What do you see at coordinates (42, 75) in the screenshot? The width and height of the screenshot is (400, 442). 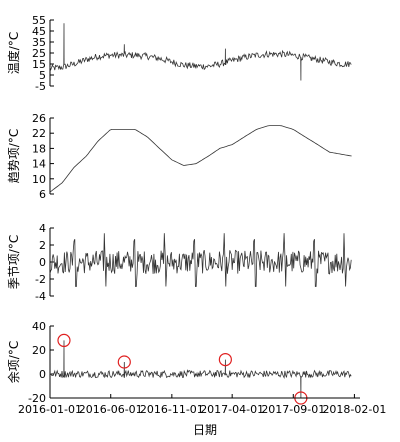 I see `y-tick-label-temperature: 5` at bounding box center [42, 75].